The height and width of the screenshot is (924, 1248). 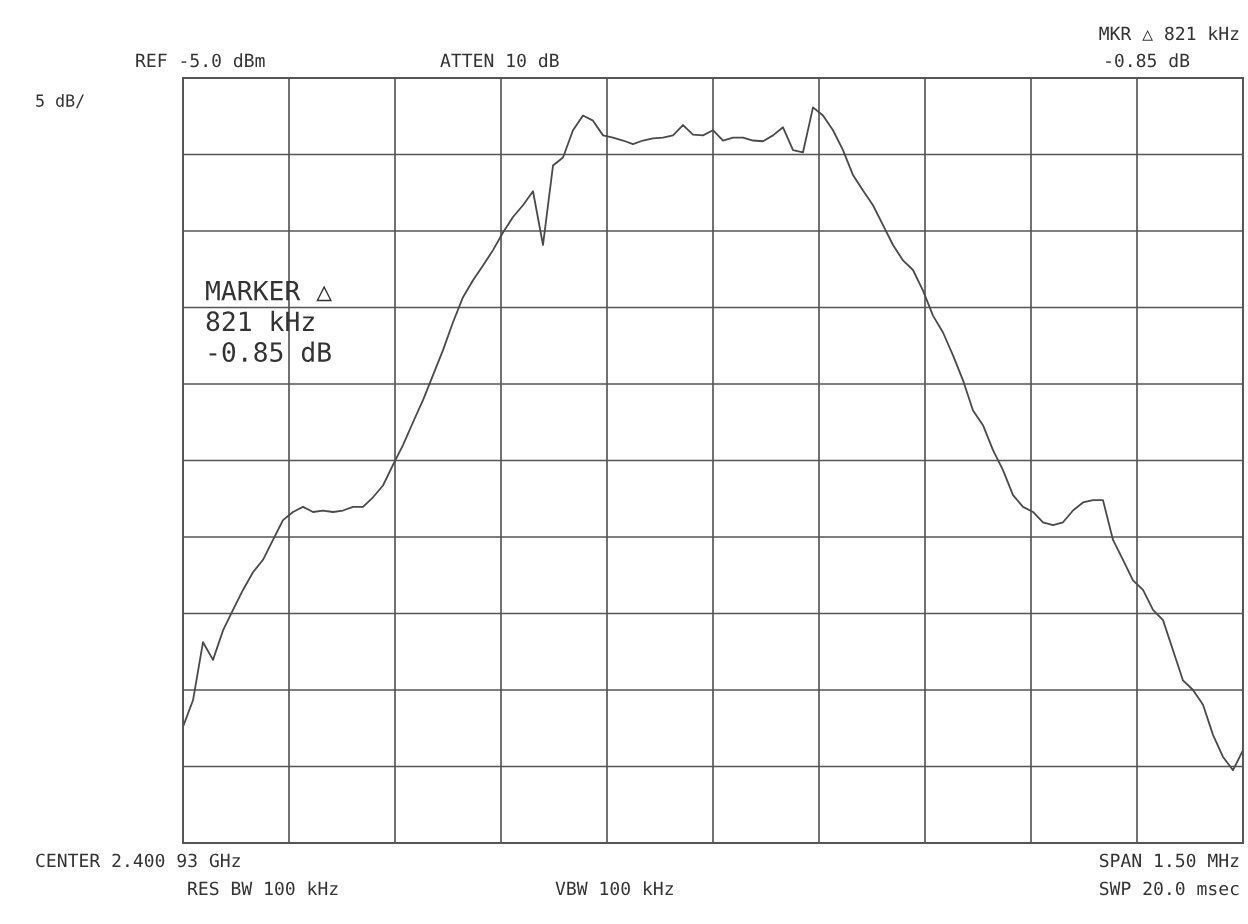 What do you see at coordinates (1169, 860) in the screenshot?
I see `text: SPAN 1.50 MHz` at bounding box center [1169, 860].